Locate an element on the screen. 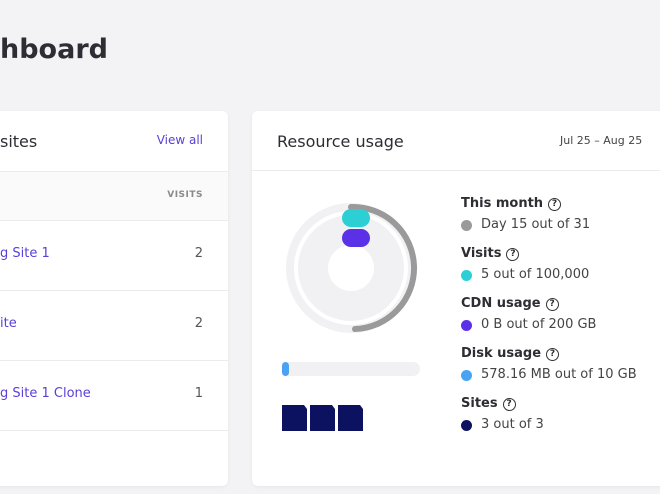 The width and height of the screenshot is (660, 494). usage-value: 578.16 MB out of 10 GB is located at coordinates (559, 374).